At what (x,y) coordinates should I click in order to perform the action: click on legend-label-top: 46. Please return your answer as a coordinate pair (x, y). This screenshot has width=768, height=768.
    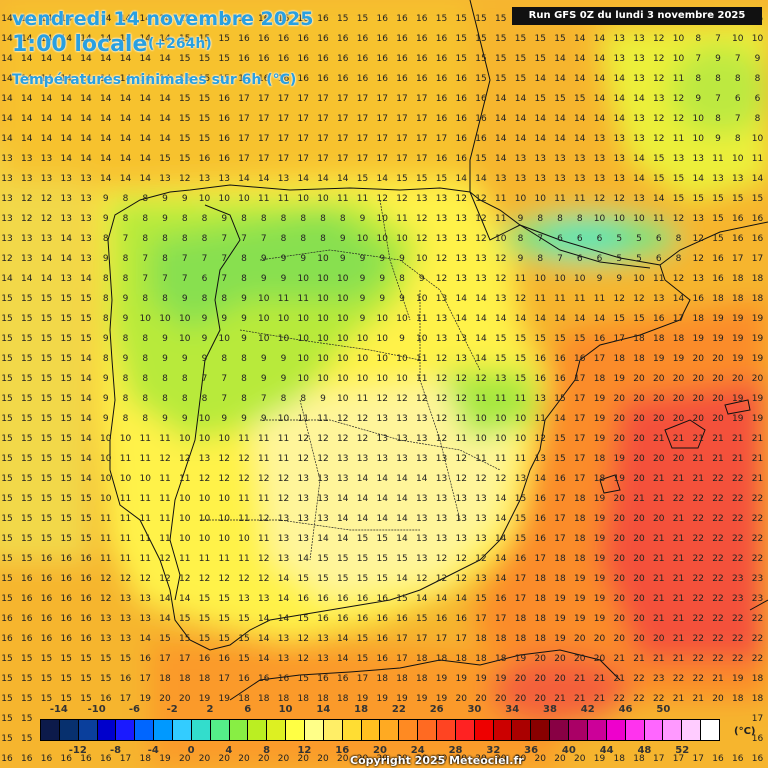
    Looking at the image, I should click on (625, 709).